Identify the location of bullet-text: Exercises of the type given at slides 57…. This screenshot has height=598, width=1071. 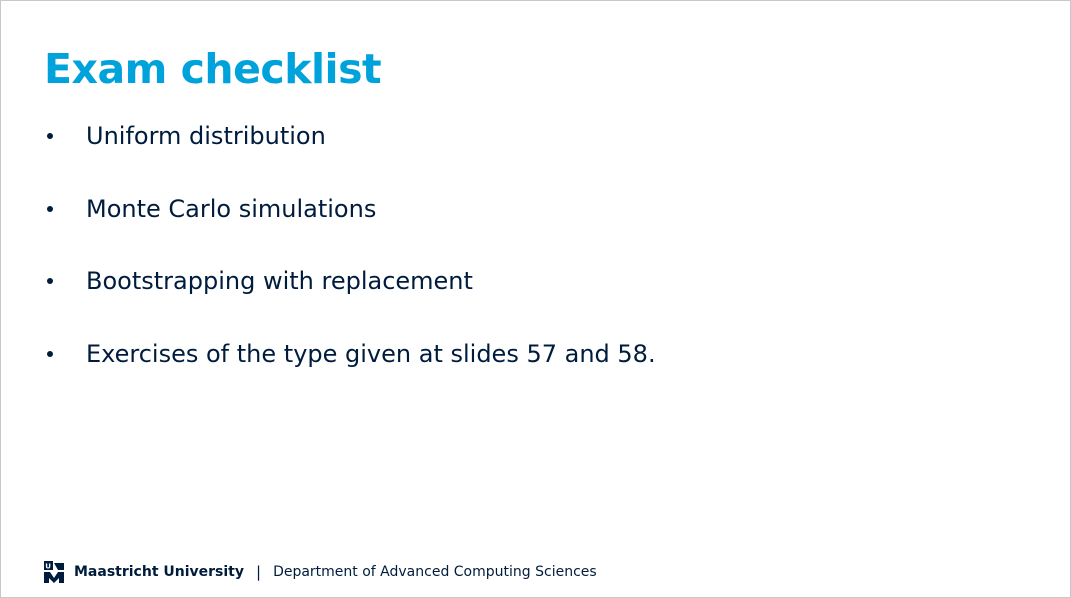
(371, 353).